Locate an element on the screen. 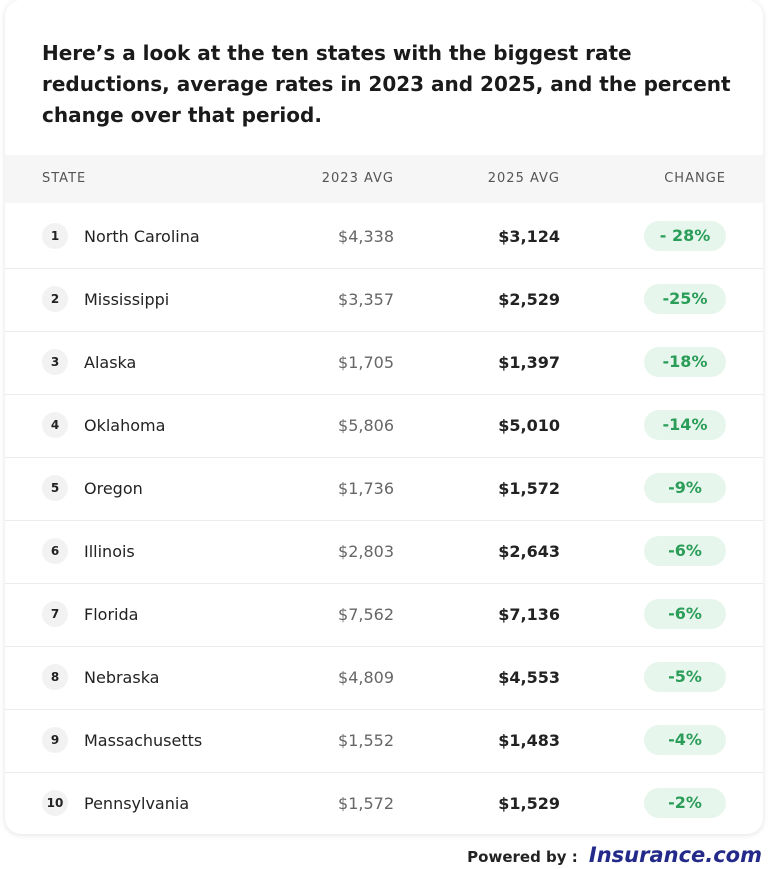  state-name: Oklahoma is located at coordinates (125, 425).